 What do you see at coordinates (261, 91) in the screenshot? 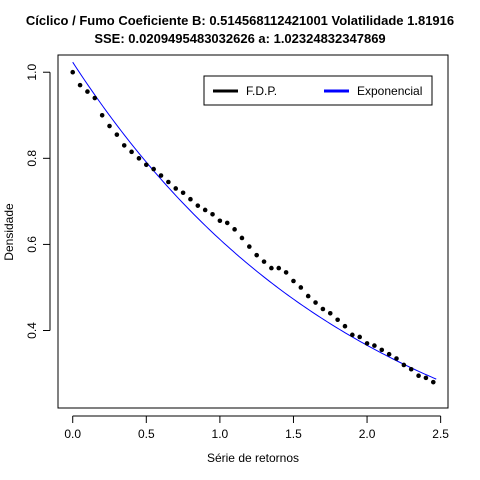
I see `legend-label-fdp: F.D.P.` at bounding box center [261, 91].